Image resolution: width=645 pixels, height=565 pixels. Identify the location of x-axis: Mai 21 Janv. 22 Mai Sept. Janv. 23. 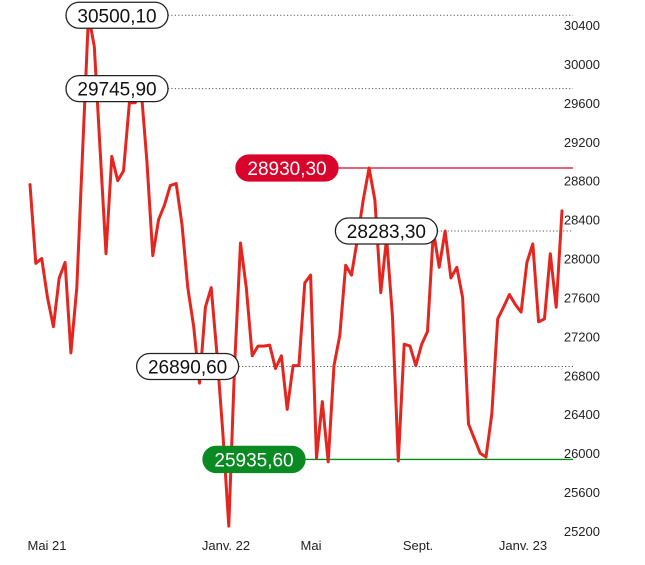
(287, 545).